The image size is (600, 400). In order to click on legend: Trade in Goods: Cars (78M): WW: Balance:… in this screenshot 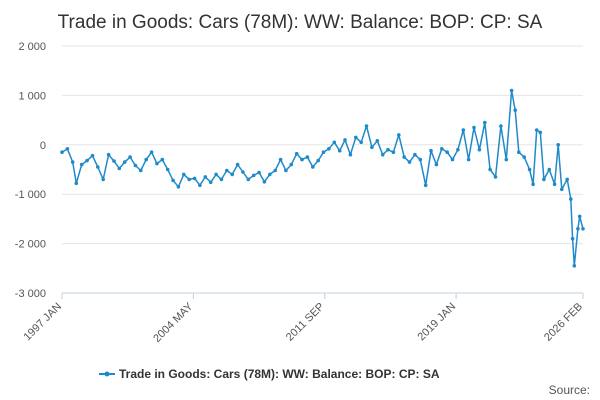, I will do `click(269, 374)`.